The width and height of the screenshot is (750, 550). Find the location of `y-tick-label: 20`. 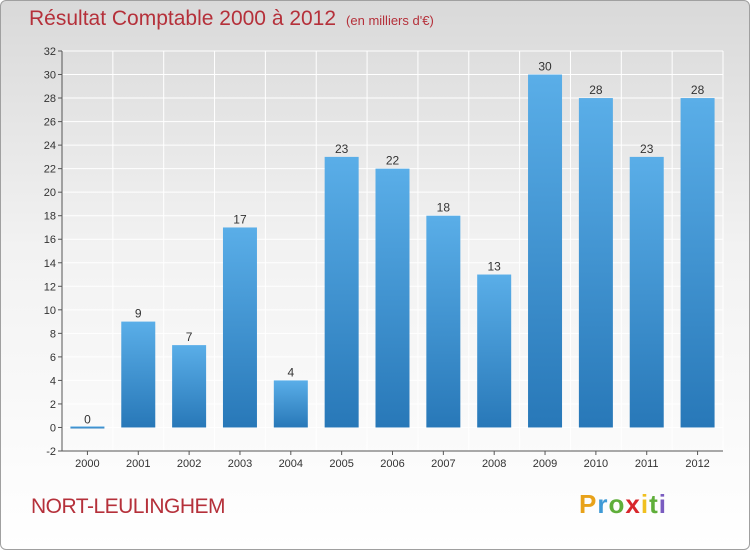

y-tick-label: 20 is located at coordinates (50, 193).